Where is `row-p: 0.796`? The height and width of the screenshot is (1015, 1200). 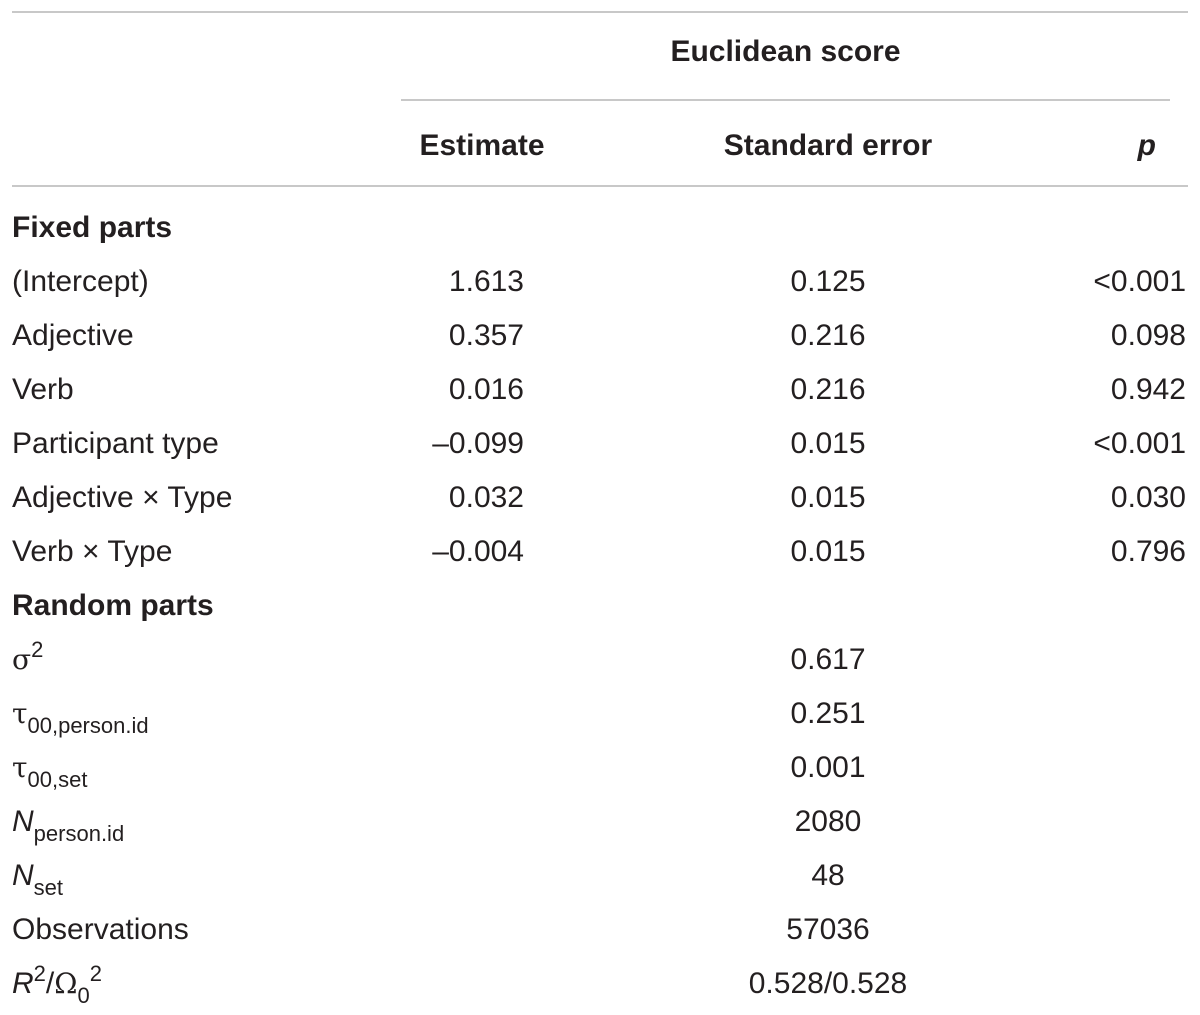 row-p: 0.796 is located at coordinates (1148, 551).